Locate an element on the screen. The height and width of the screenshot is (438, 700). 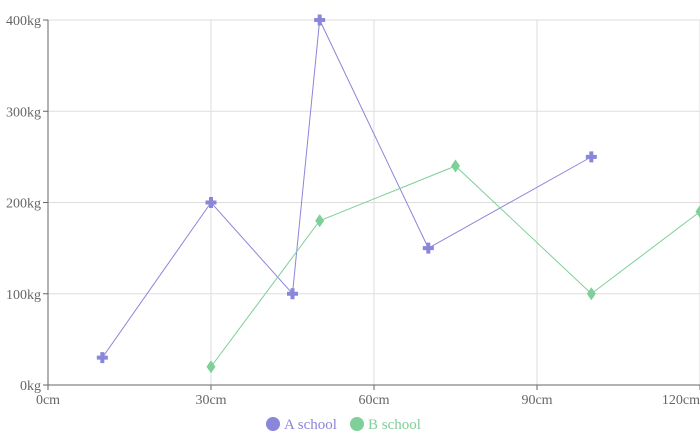
legend-item-a-school: A school is located at coordinates (301, 425).